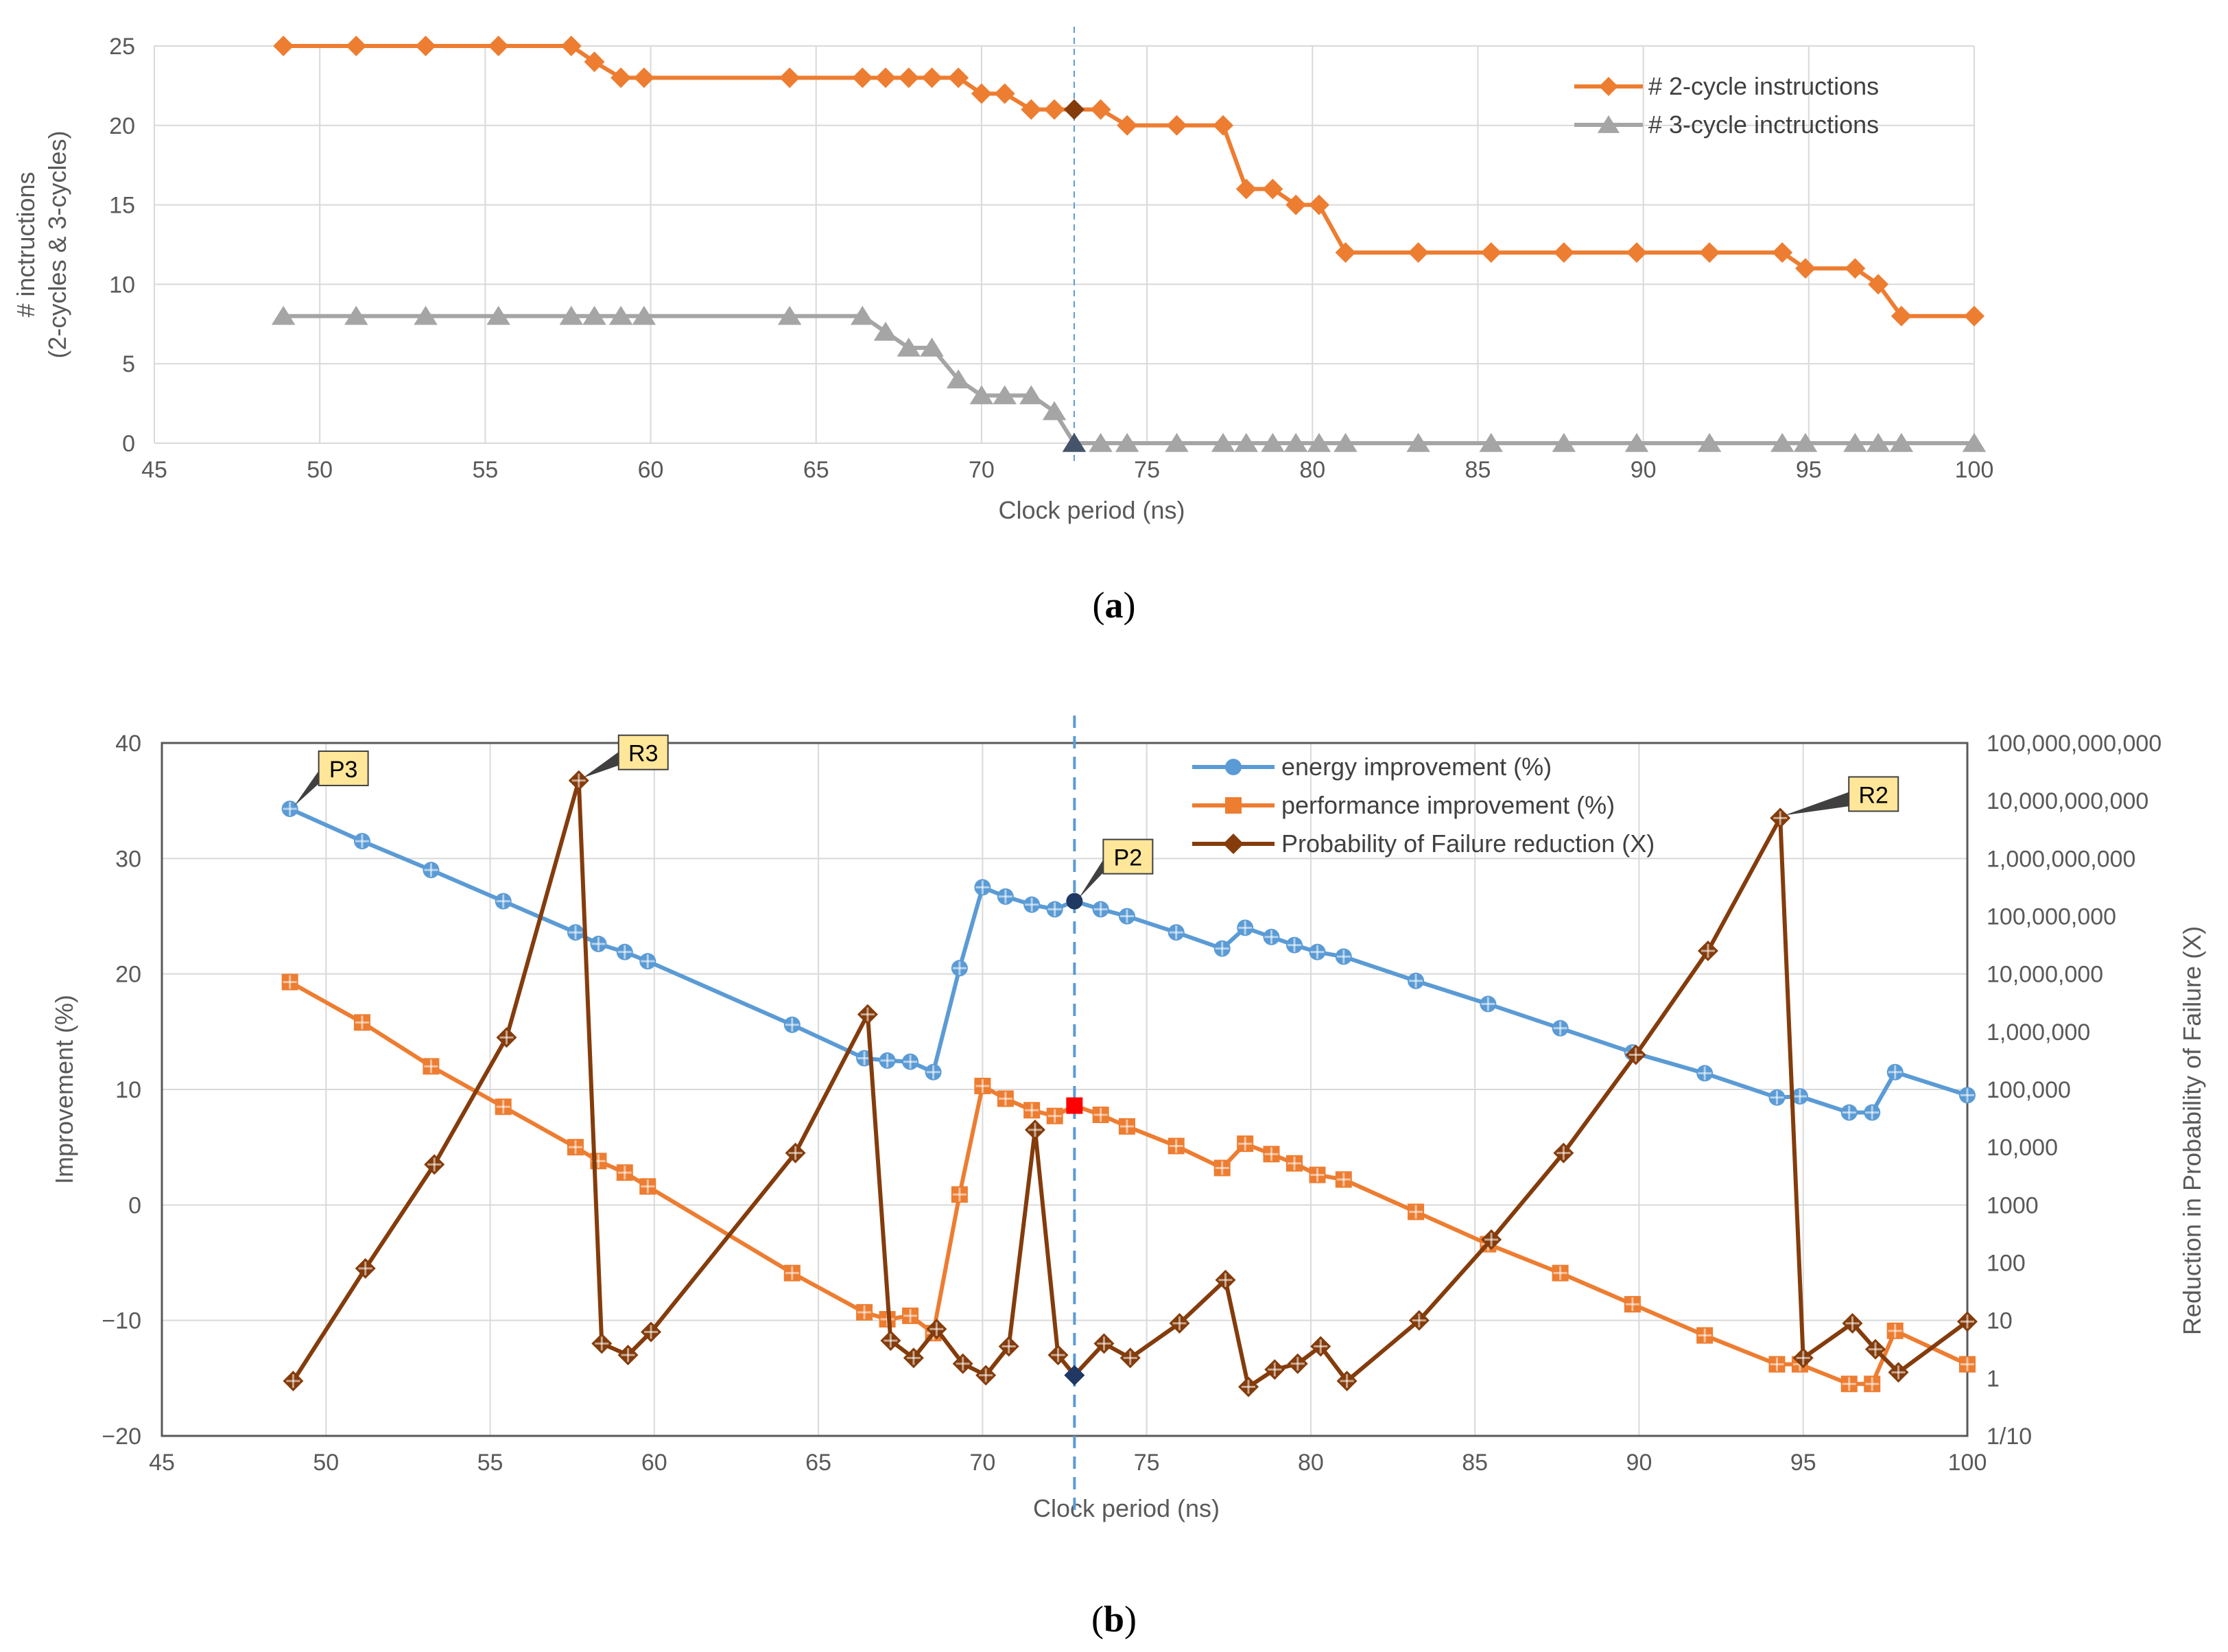 The image size is (2228, 1652). Describe the element at coordinates (1126, 1508) in the screenshot. I see `chart-b-xlabel: Clock period (ns)` at that location.